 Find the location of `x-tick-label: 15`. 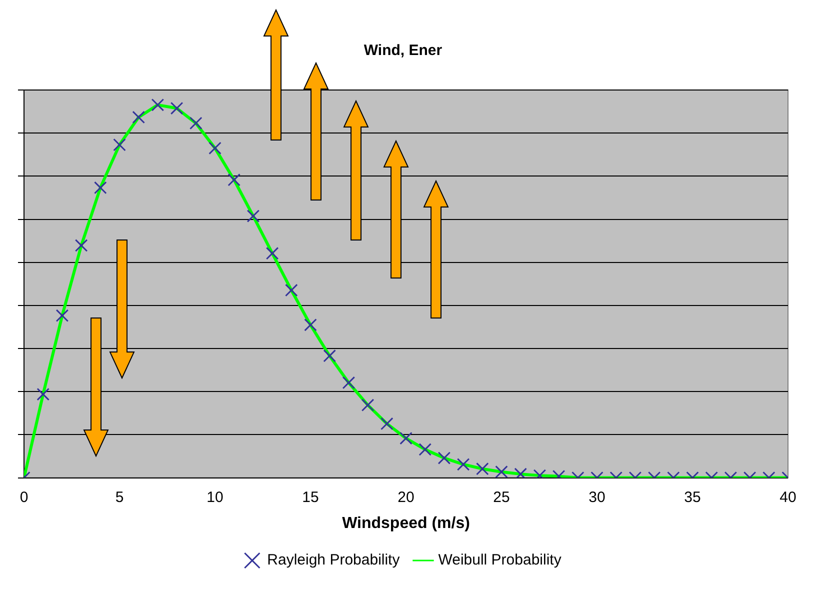

x-tick-label: 15 is located at coordinates (310, 497).